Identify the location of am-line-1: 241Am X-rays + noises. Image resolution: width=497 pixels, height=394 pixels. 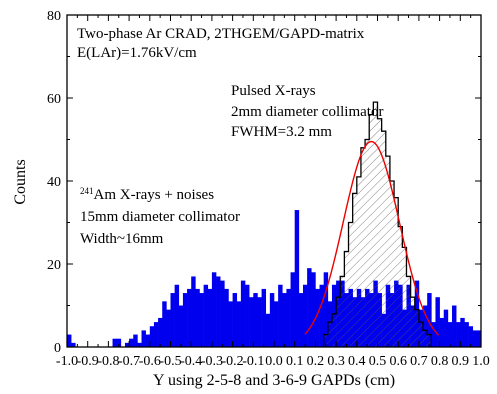
(147, 195).